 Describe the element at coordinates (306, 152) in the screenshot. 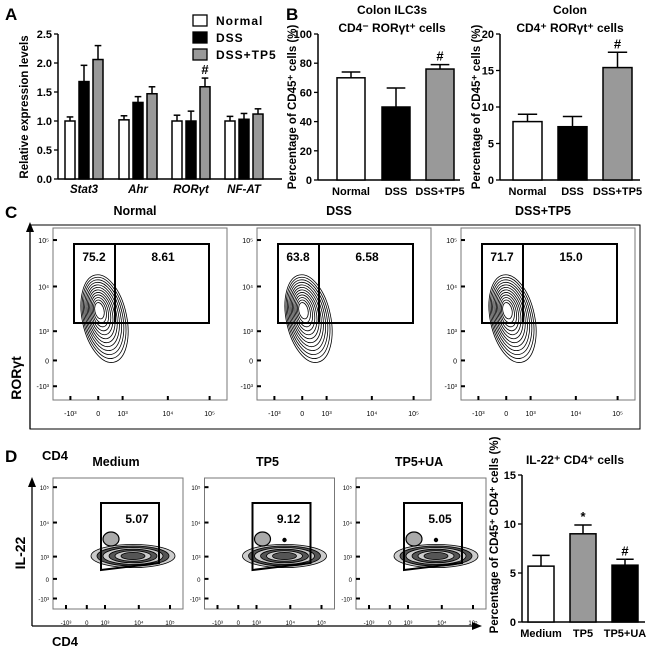

I see `b1-y-tick-label: 20` at that location.